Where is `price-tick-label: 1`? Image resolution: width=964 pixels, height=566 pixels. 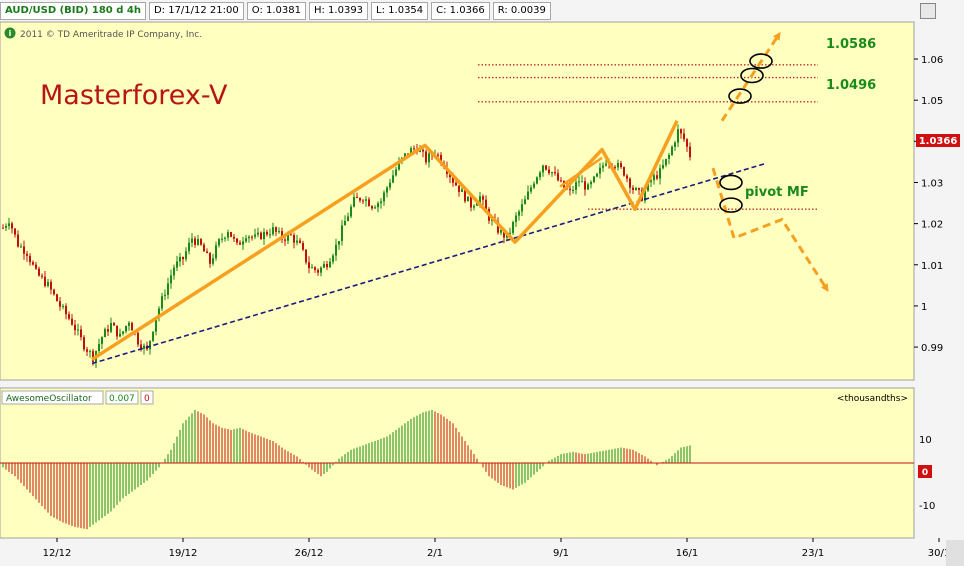 price-tick-label: 1 is located at coordinates (924, 307).